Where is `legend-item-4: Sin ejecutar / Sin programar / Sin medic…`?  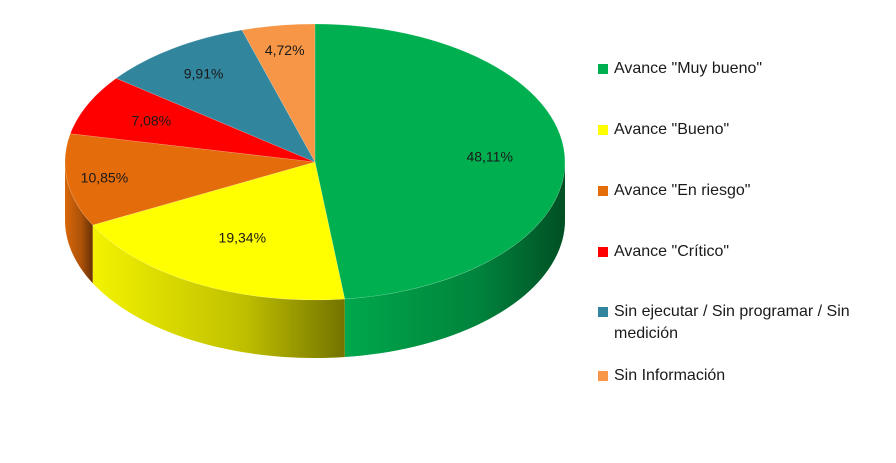
legend-item-4: Sin ejecutar / Sin programar / Sin medic… is located at coordinates (747, 323).